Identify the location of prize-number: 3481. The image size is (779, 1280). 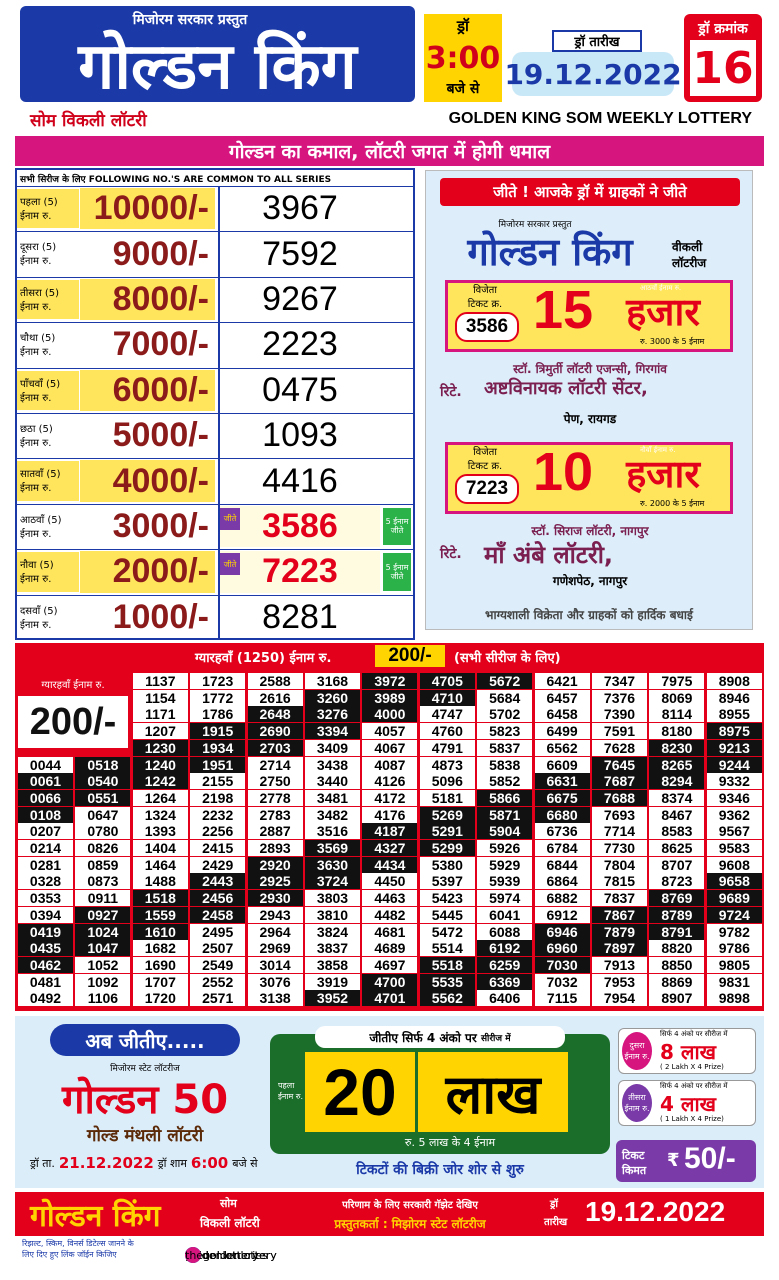
(332, 797).